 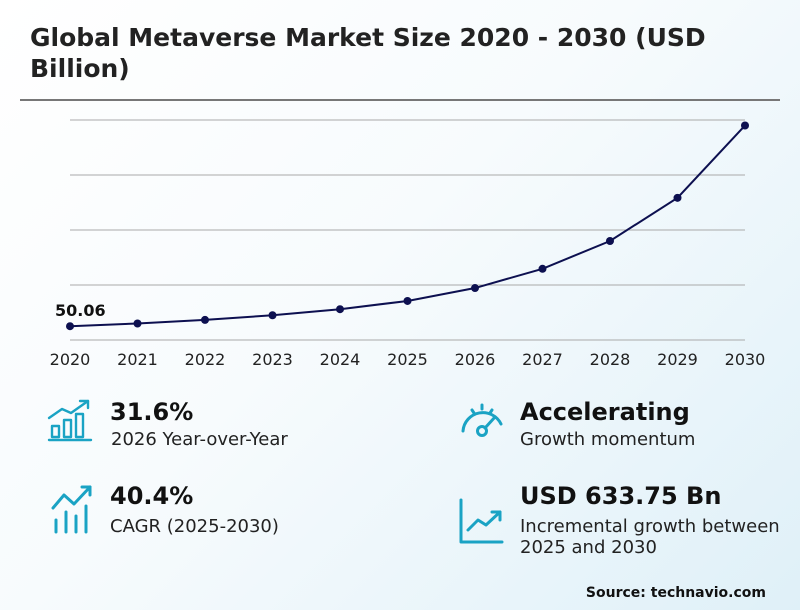 What do you see at coordinates (650, 537) in the screenshot?
I see `stat-incremental-label: Incremental growth between 2025 and 2030` at bounding box center [650, 537].